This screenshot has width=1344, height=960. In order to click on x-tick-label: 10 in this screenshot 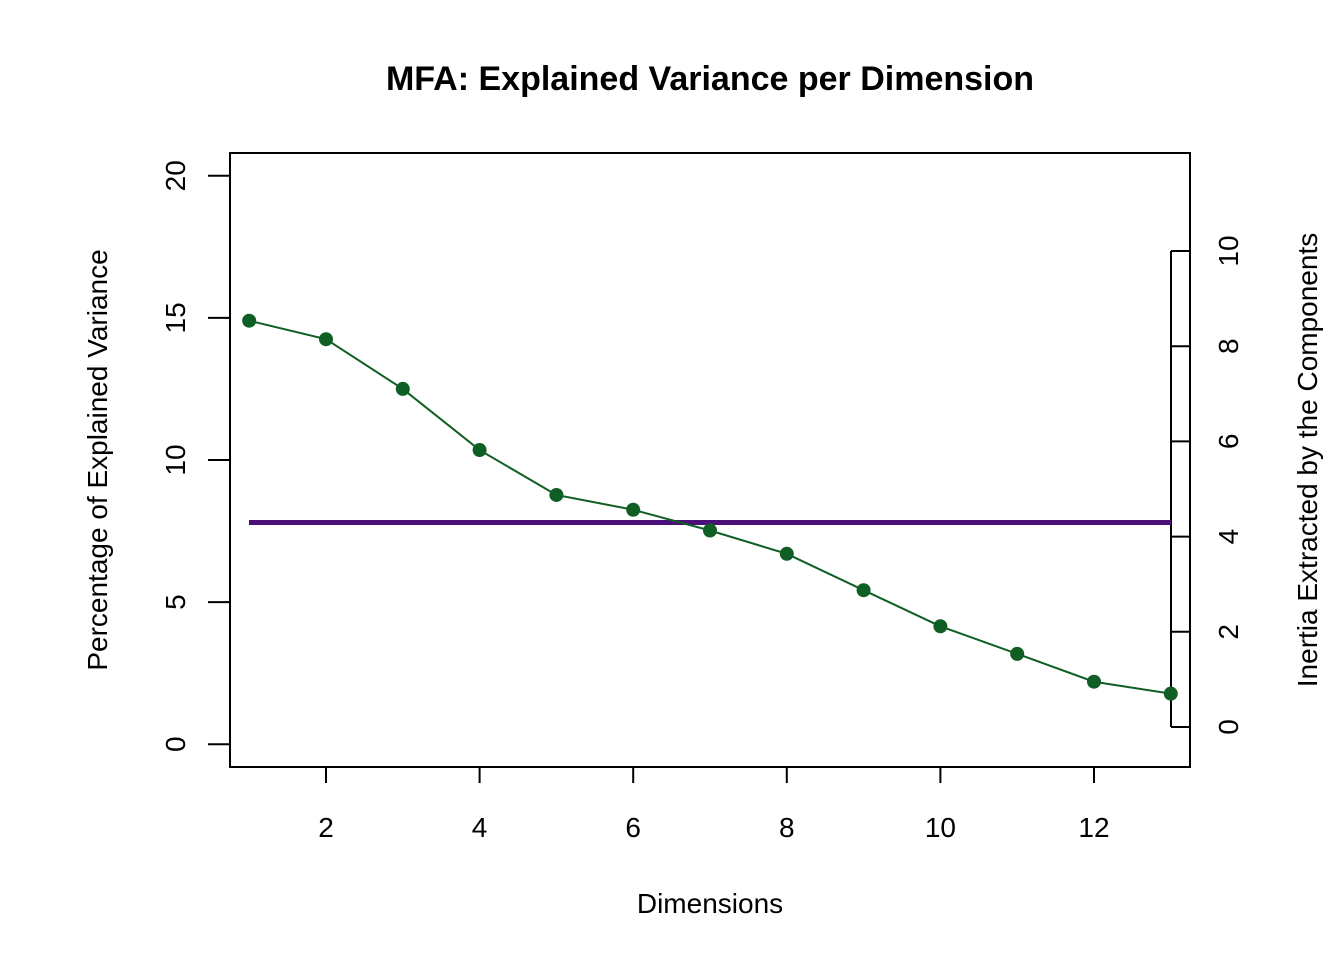, I will do `click(940, 827)`.